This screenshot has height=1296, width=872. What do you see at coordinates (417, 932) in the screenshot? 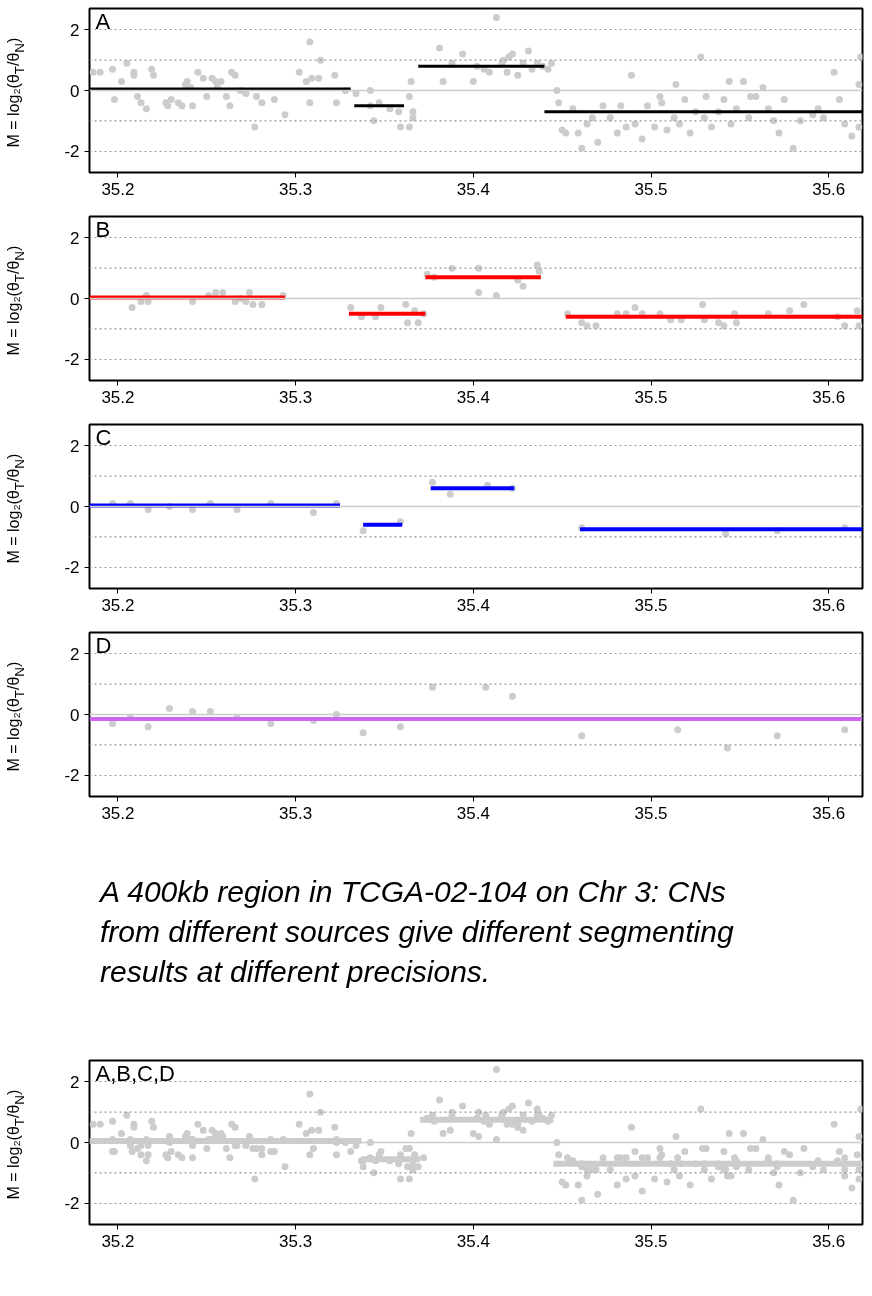
I see `text: A 400kb region in TCGA-02-104 on Chr 3: CNs from different sources give different segmenting results at different precisions.` at bounding box center [417, 932].